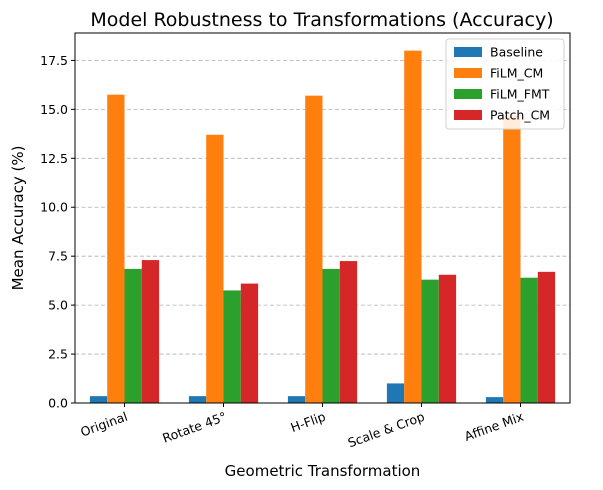  Describe the element at coordinates (18, 218) in the screenshot. I see `y-axis-label: Mean Accuracy (%)` at that location.